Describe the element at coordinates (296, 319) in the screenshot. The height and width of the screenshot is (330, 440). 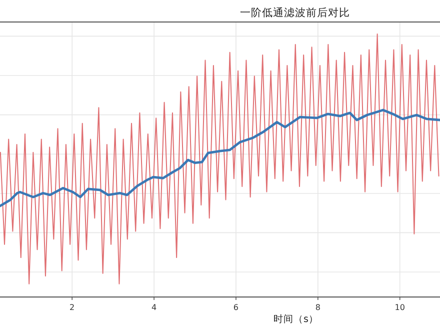
I see `xlabel: 时间（s）` at that location.